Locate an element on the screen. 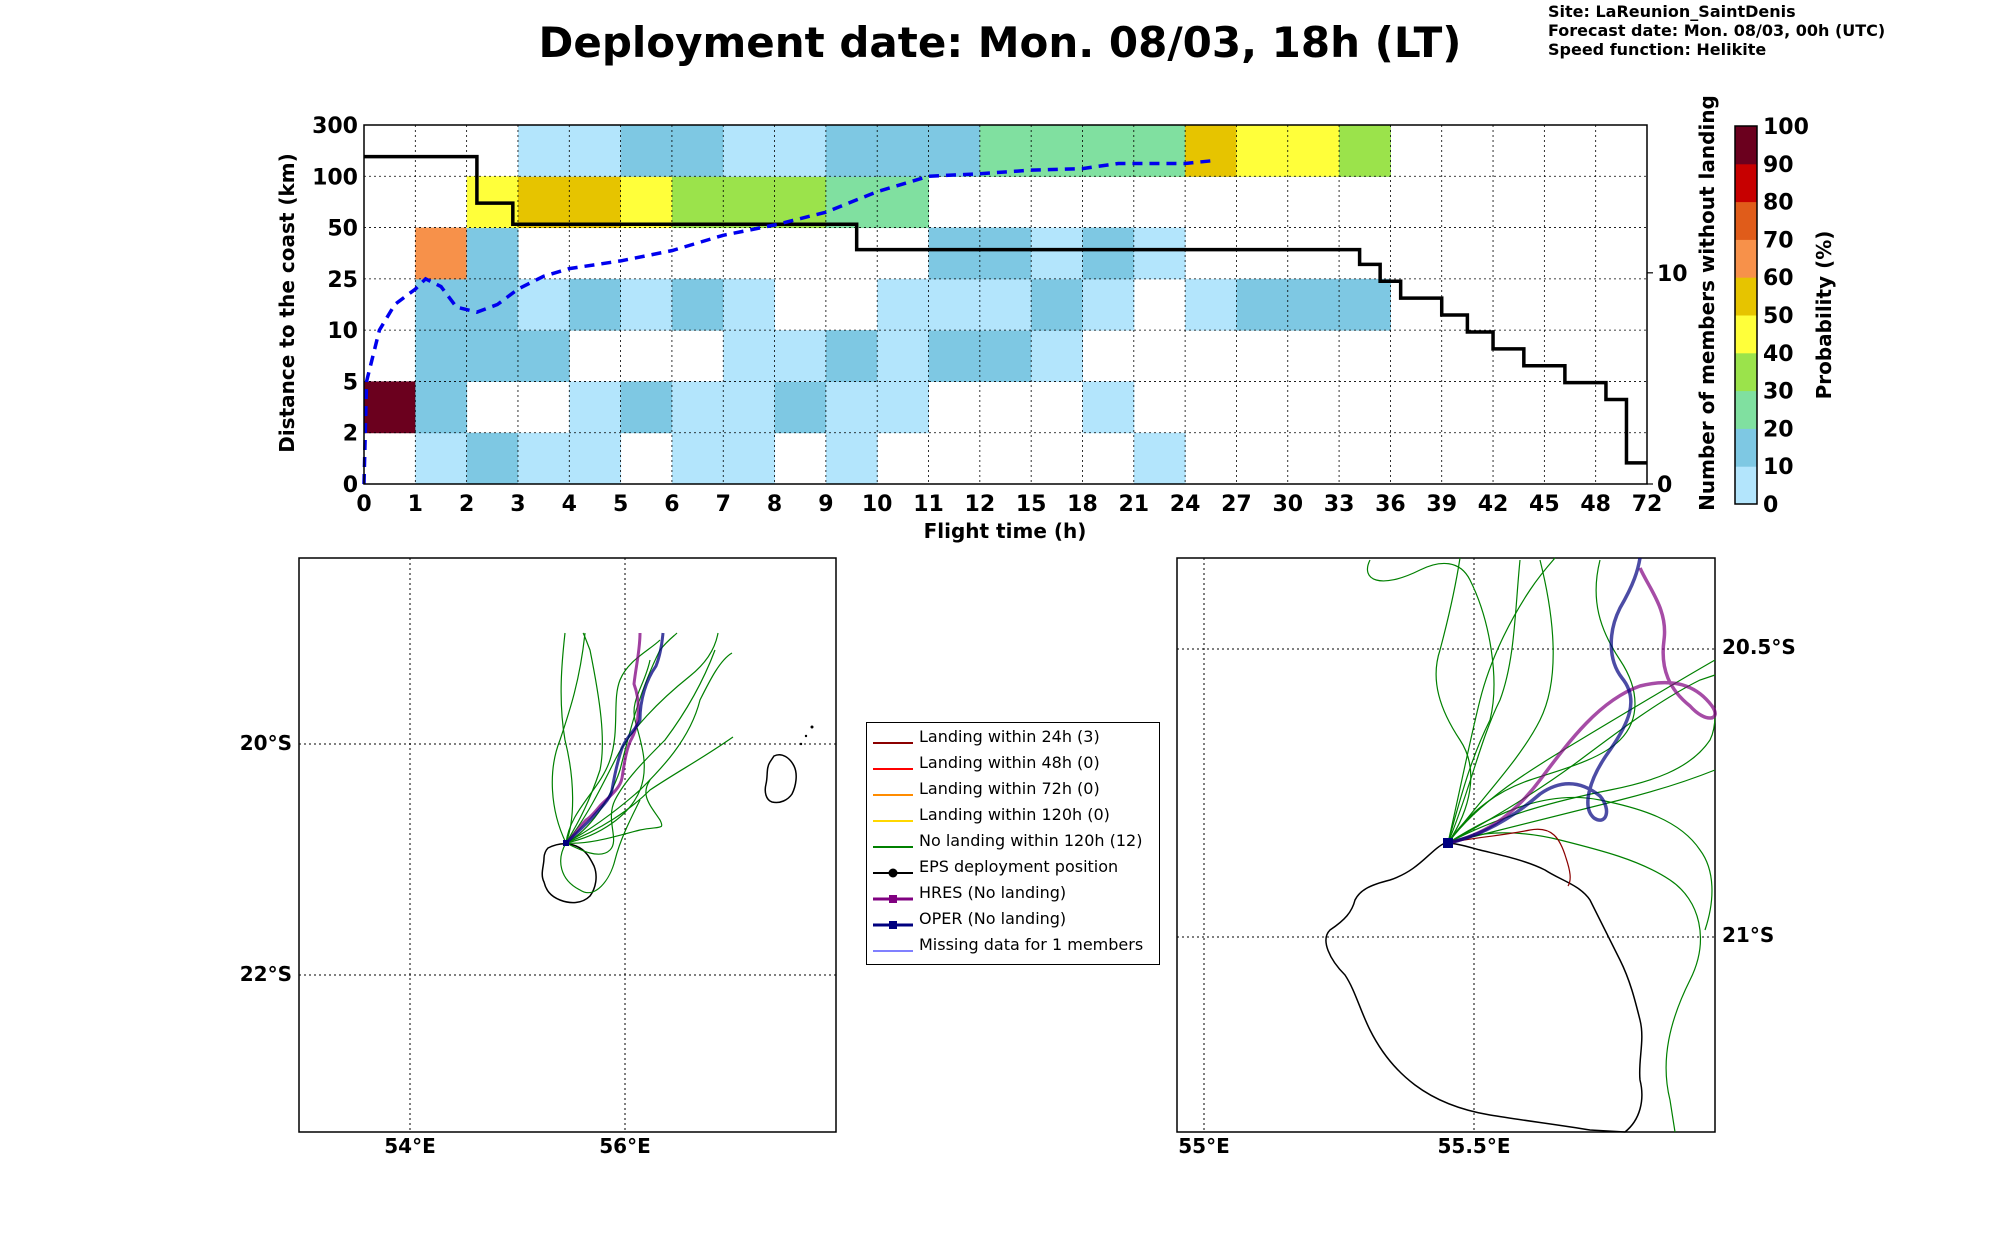  legend-item: No landing within 120h (12) is located at coordinates (1013, 841).